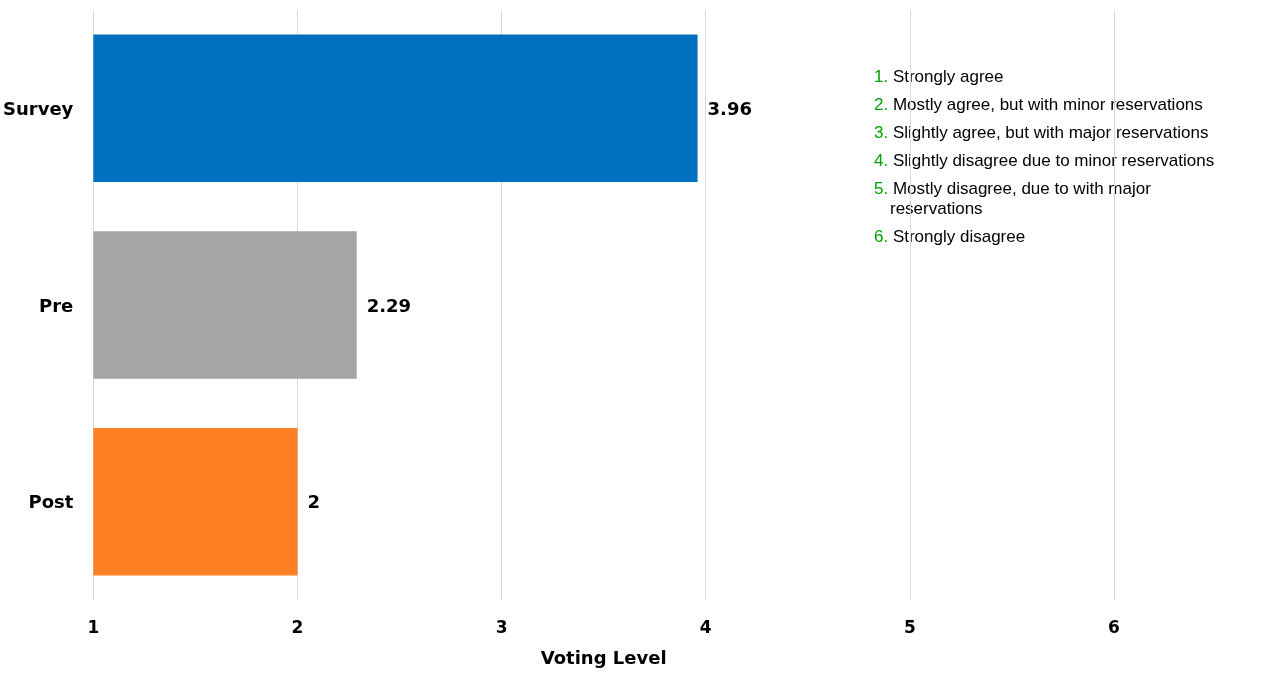 This screenshot has height=689, width=1267. What do you see at coordinates (950, 236) in the screenshot?
I see `annotation: 6. Strongly disagree` at bounding box center [950, 236].